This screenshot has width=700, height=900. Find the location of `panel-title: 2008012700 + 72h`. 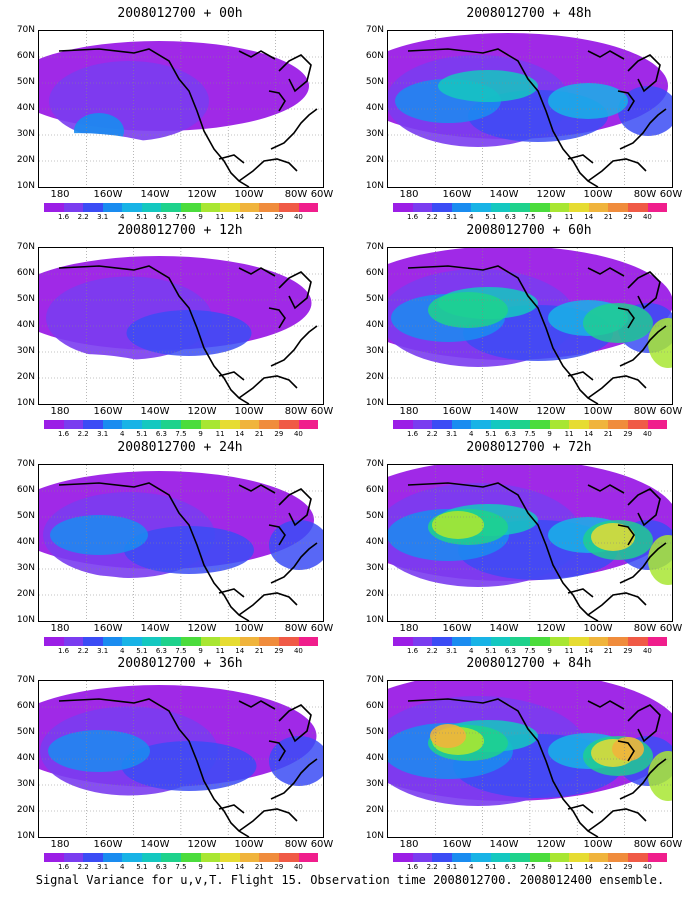

panel-title: 2008012700 + 72h is located at coordinates (529, 447).